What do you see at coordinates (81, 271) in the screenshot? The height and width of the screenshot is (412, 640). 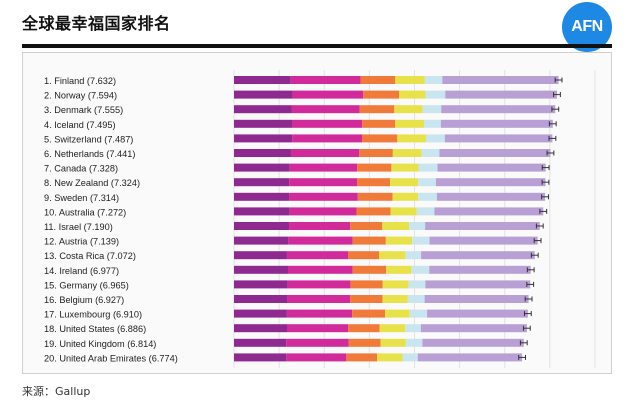 I see `country-label: 14. Ireland (6.977)` at bounding box center [81, 271].